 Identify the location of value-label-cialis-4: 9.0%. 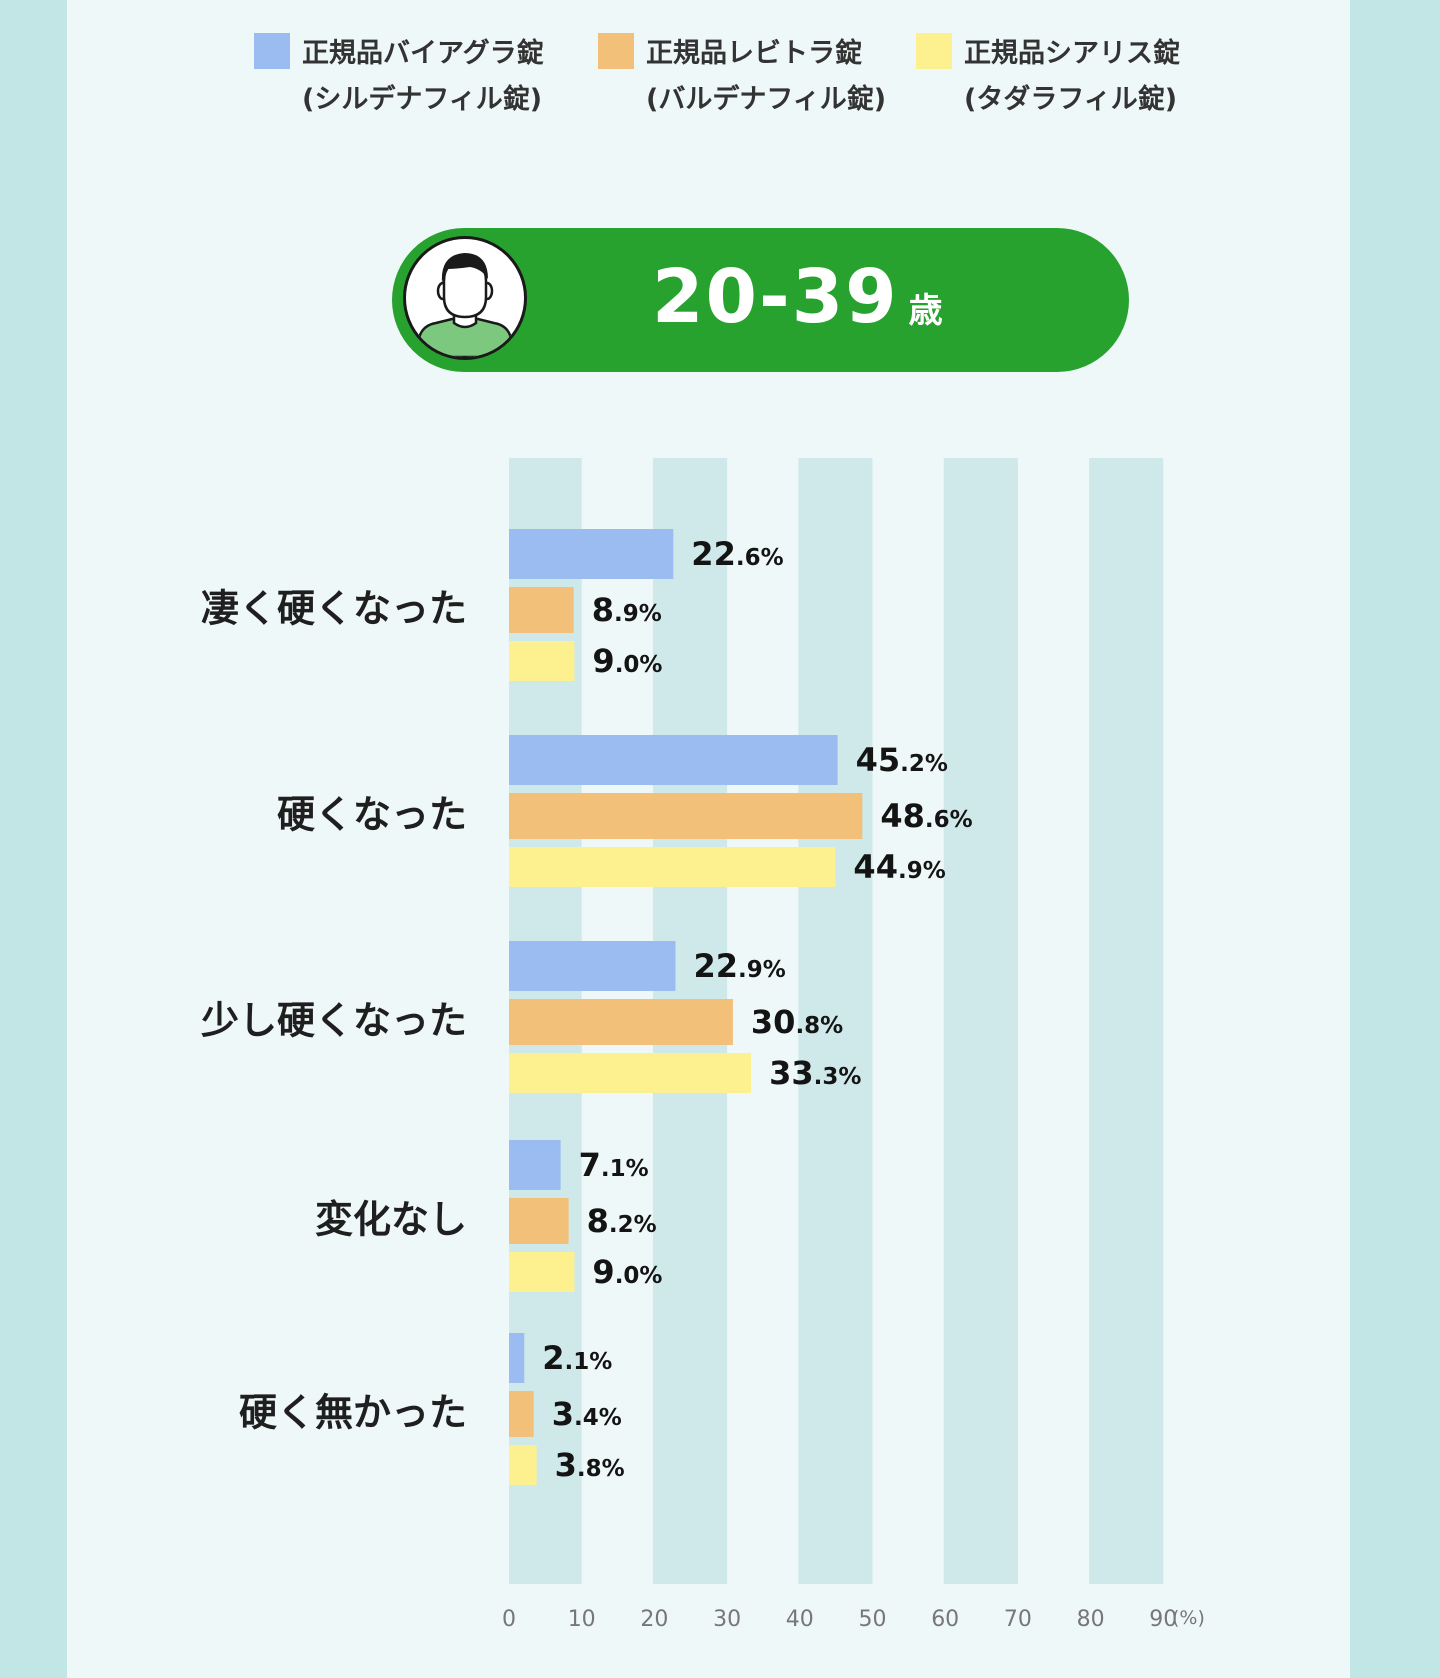
(627, 1272).